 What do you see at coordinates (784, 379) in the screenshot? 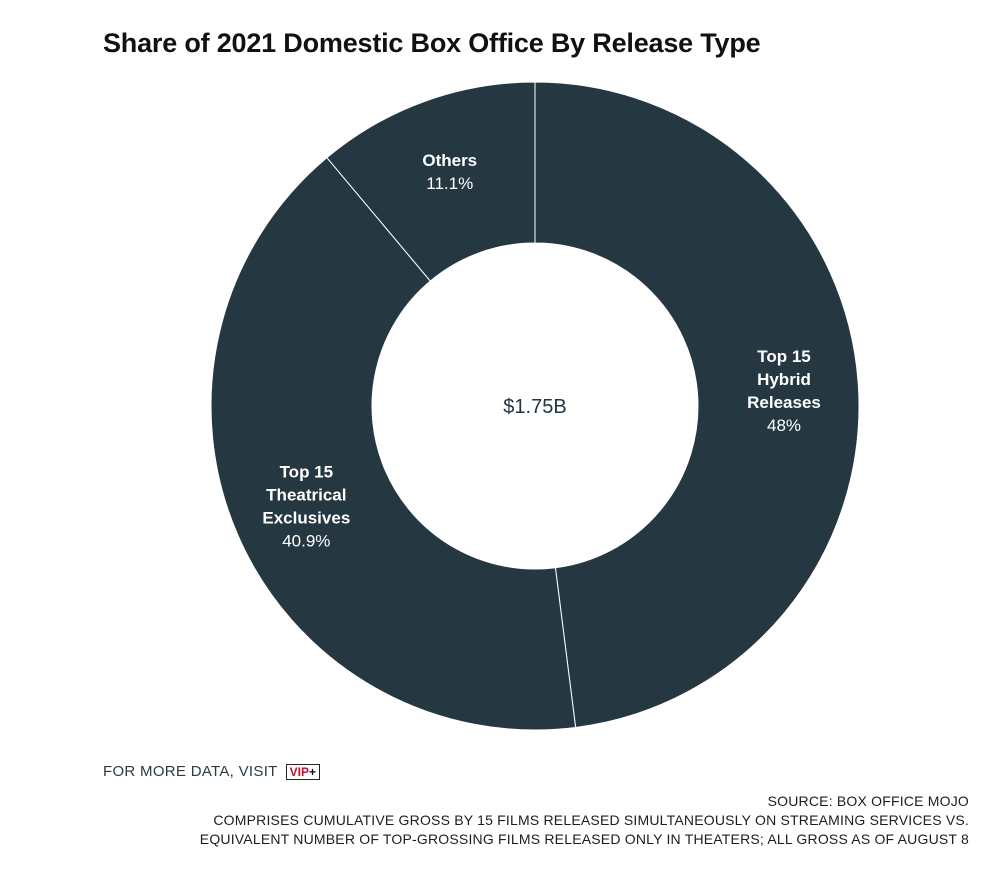
I see `slice-label-text: Hybrid` at bounding box center [784, 379].